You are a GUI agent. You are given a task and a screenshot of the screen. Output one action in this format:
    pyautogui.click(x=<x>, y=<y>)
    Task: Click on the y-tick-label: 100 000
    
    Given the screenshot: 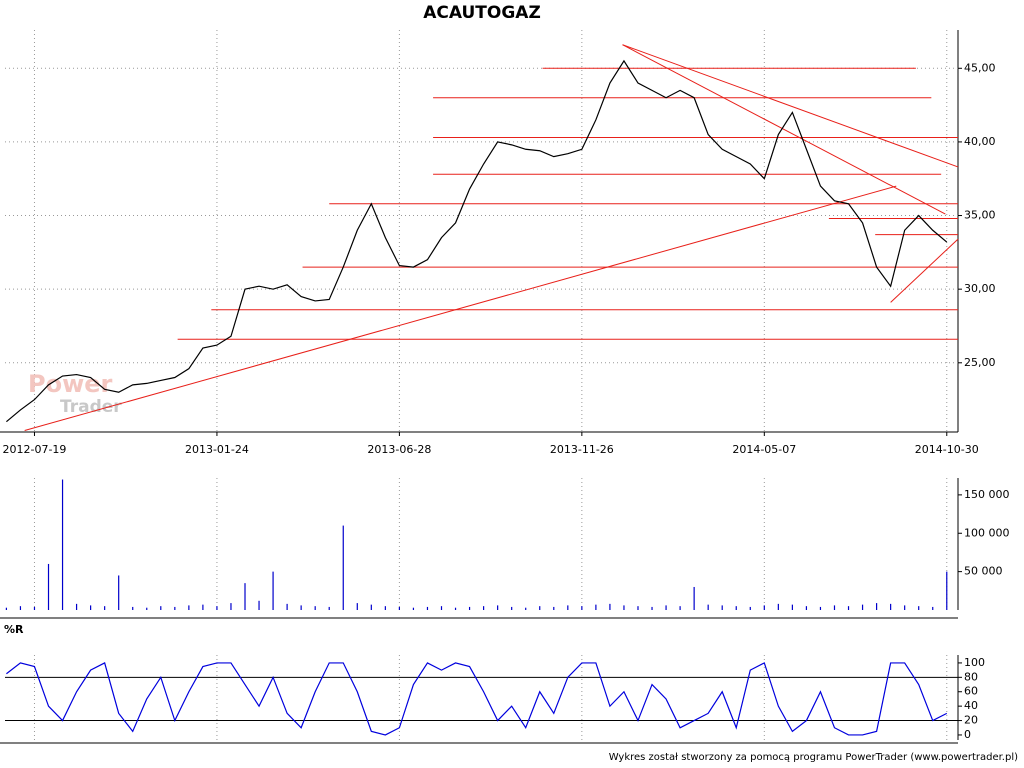 What is the action you would take?
    pyautogui.click(x=987, y=532)
    